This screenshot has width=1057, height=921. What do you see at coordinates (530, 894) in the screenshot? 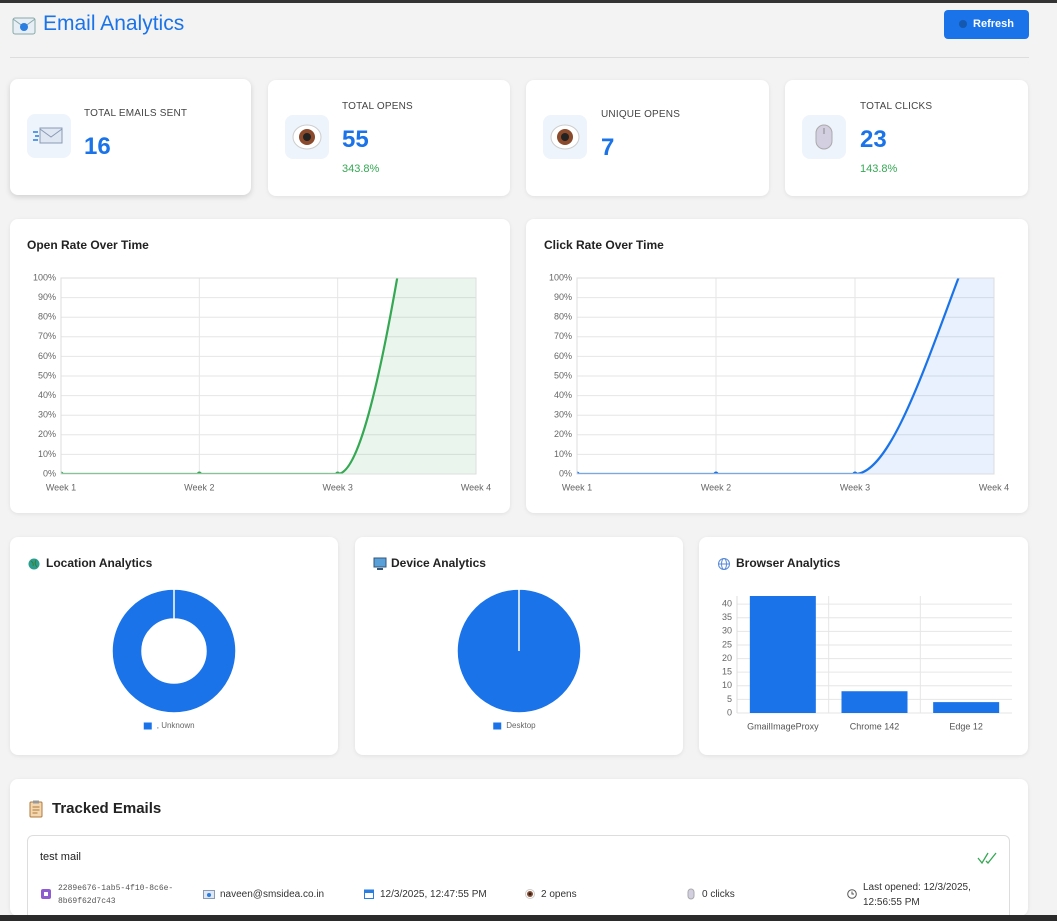
I see `opens-icon` at bounding box center [530, 894].